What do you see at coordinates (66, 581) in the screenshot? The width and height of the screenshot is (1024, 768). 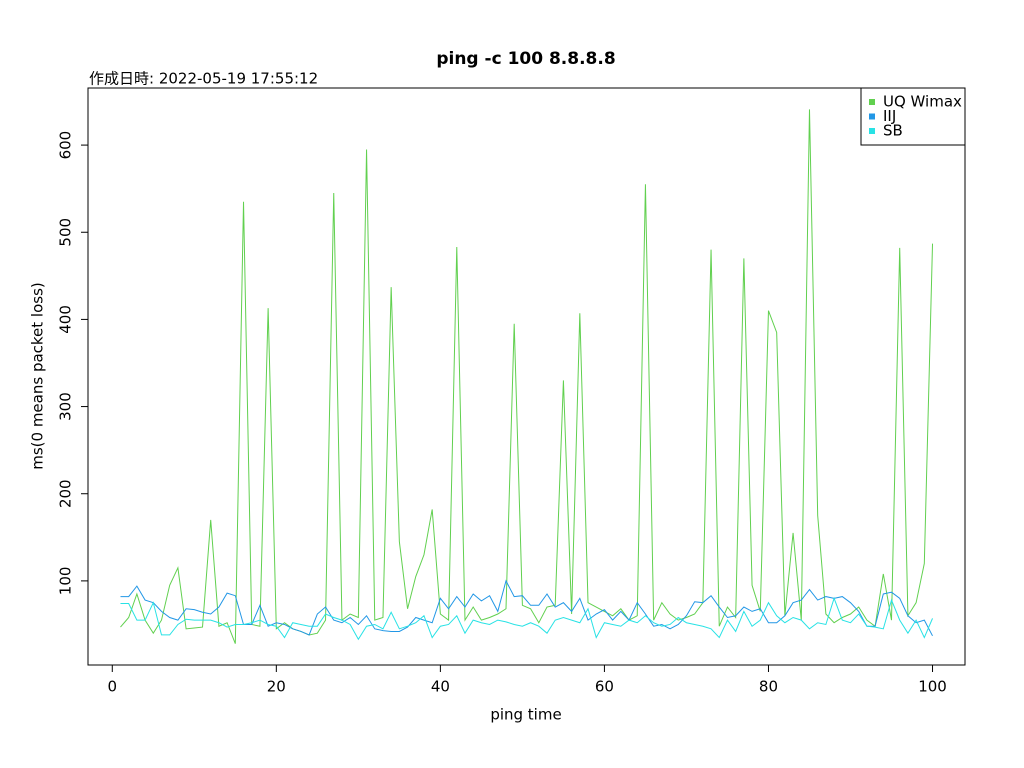 I see `y-tick-label: 100` at bounding box center [66, 581].